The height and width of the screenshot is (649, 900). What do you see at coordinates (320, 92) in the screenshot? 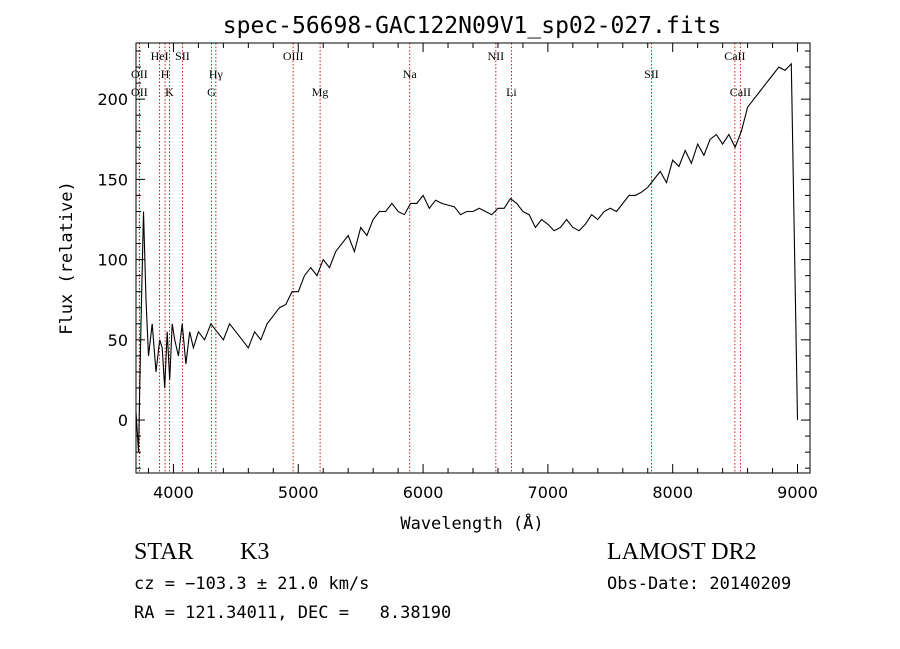
I see `spectral-line-label: Mg` at bounding box center [320, 92].